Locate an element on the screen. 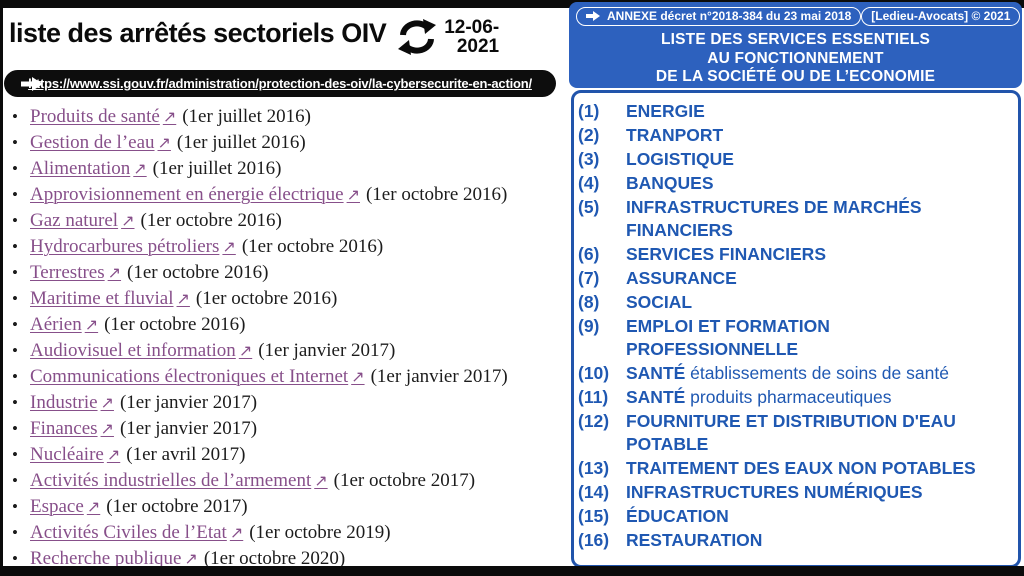 The width and height of the screenshot is (1024, 576). service-number: (11) is located at coordinates (593, 397).